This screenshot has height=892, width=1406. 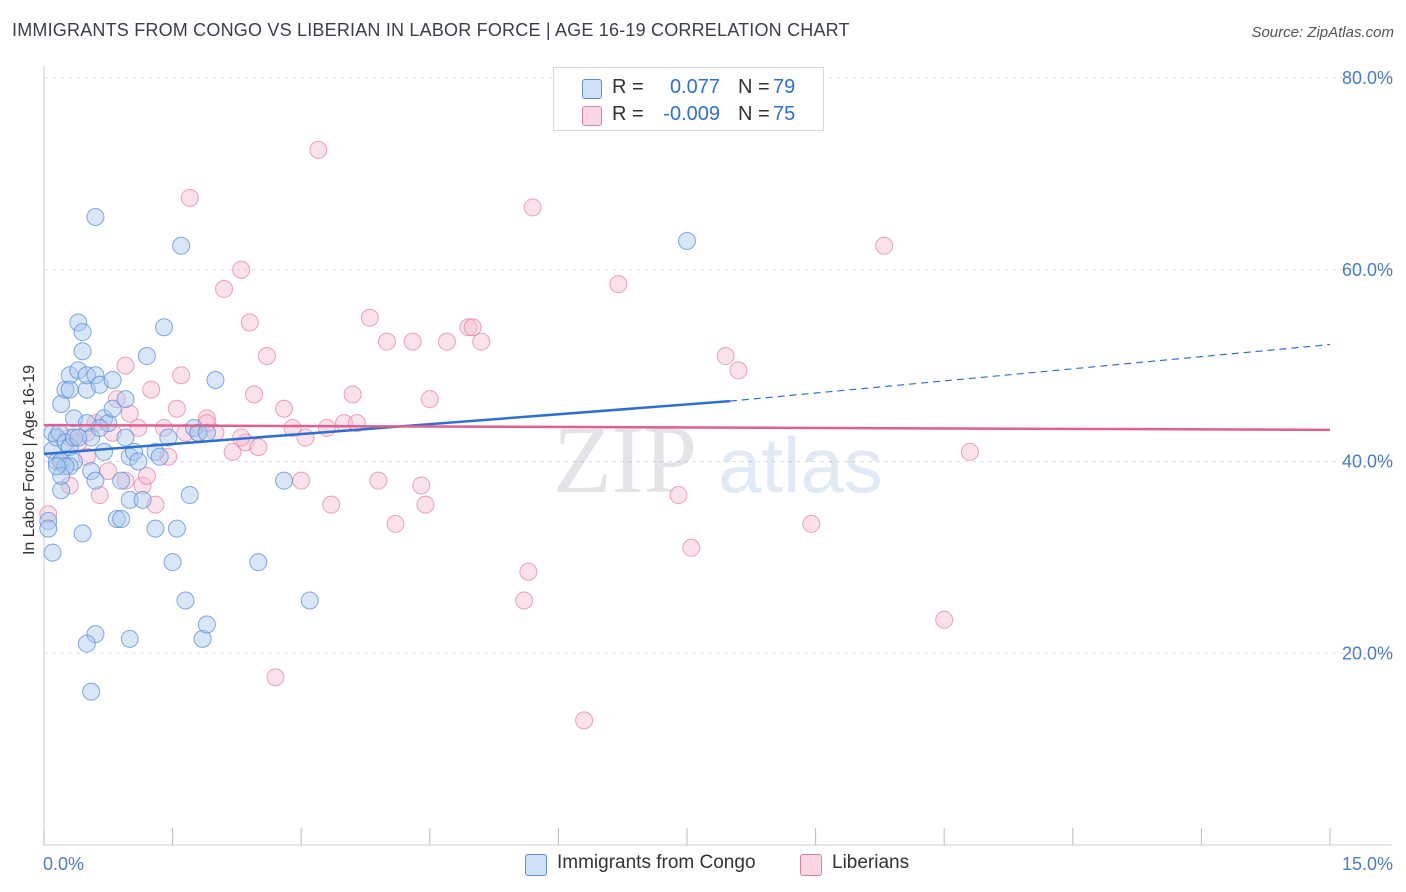 I want to click on legend-n-value: 79, so click(x=784, y=87).